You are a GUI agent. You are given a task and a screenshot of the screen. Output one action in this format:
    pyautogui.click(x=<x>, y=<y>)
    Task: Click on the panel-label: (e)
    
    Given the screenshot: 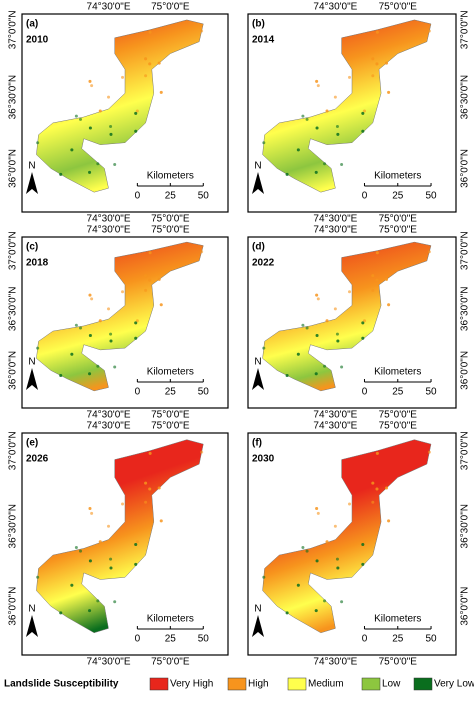 What is the action you would take?
    pyautogui.click(x=32, y=443)
    